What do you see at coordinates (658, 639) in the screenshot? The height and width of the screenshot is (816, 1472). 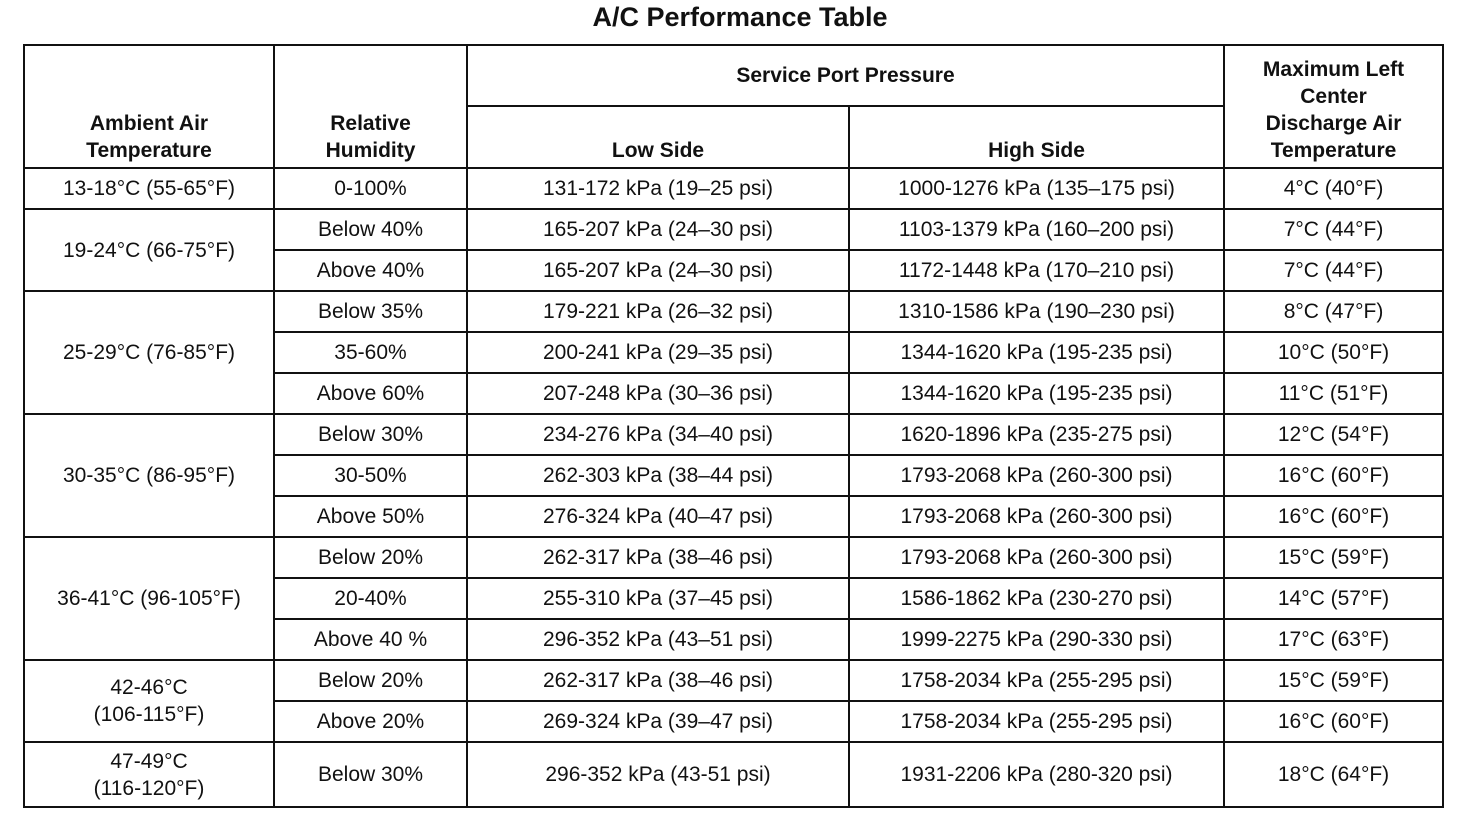 I see `low-side-cell: 296-352 kPa (43–51 psi)` at bounding box center [658, 639].